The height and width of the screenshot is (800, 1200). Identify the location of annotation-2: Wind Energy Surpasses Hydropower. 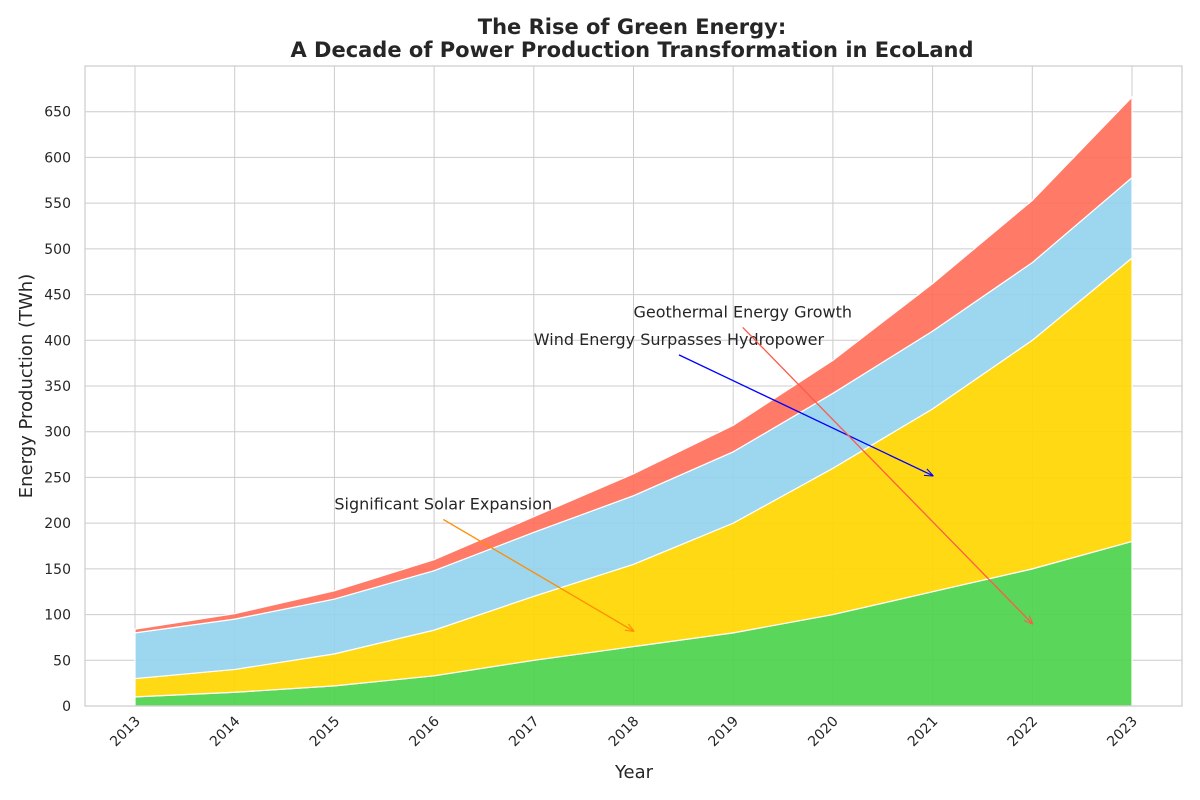
(679, 339).